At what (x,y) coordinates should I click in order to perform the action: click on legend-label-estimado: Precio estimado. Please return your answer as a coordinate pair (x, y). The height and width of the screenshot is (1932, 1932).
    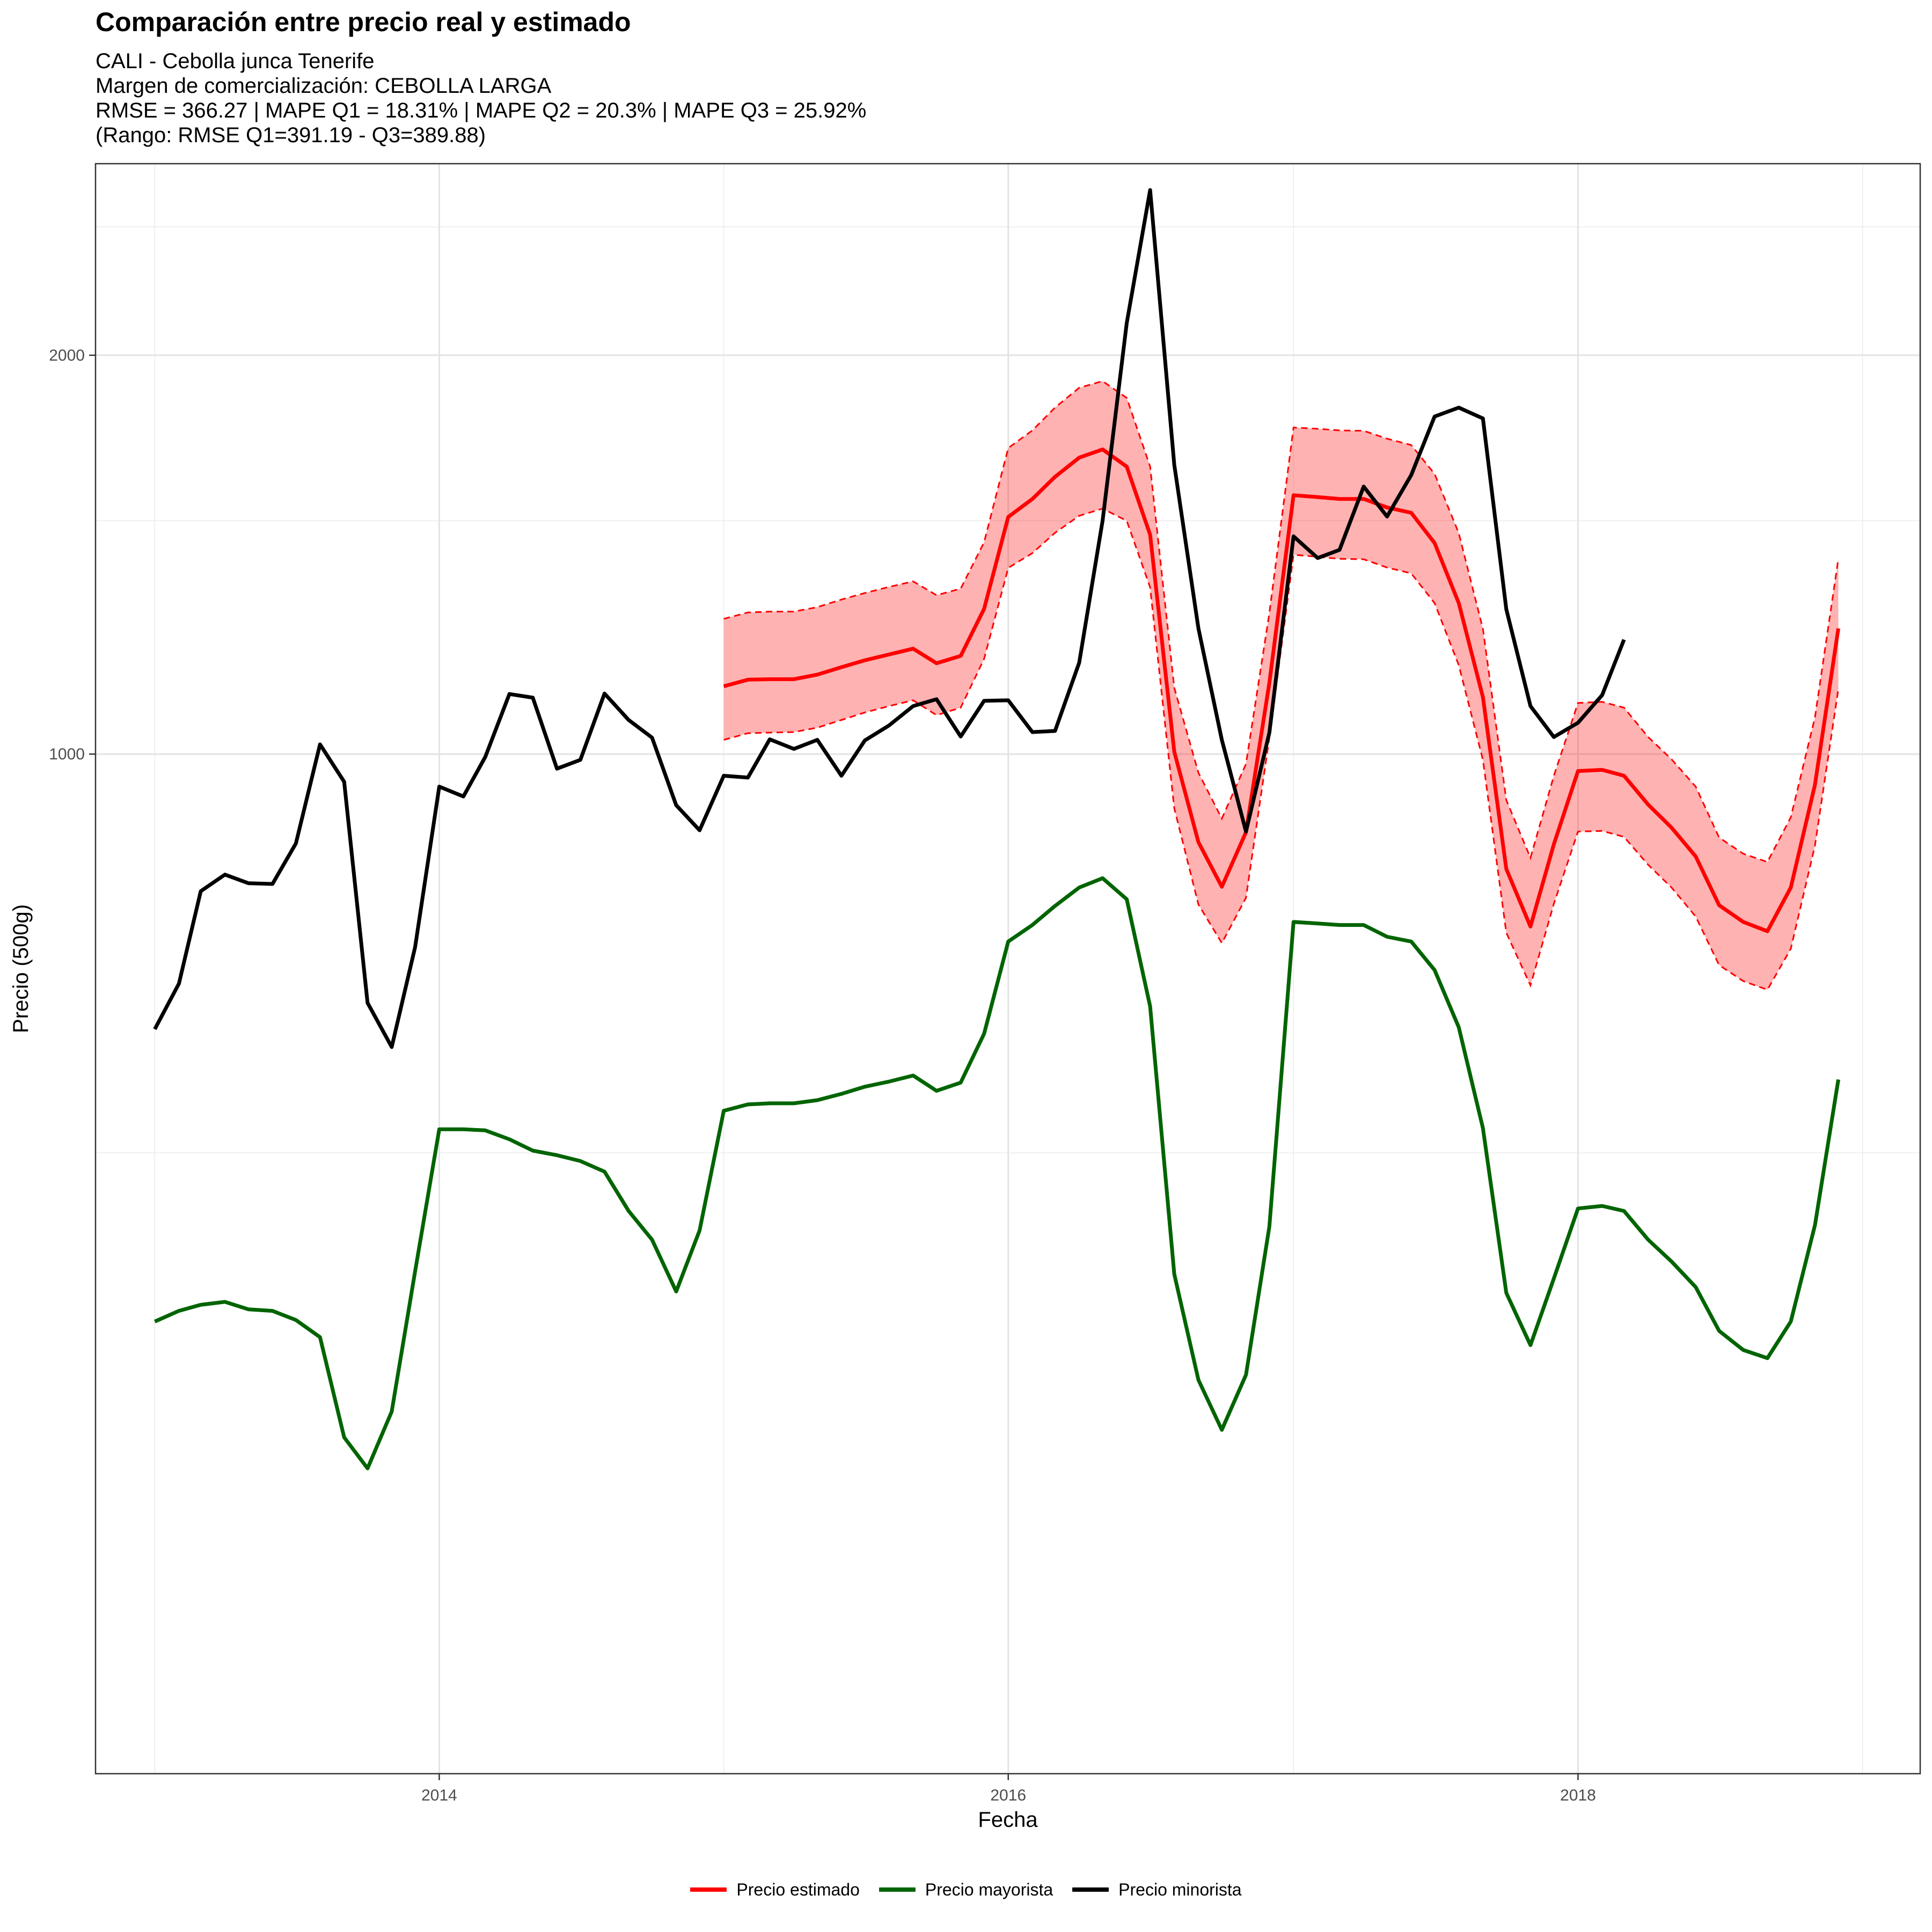
    Looking at the image, I should click on (798, 1889).